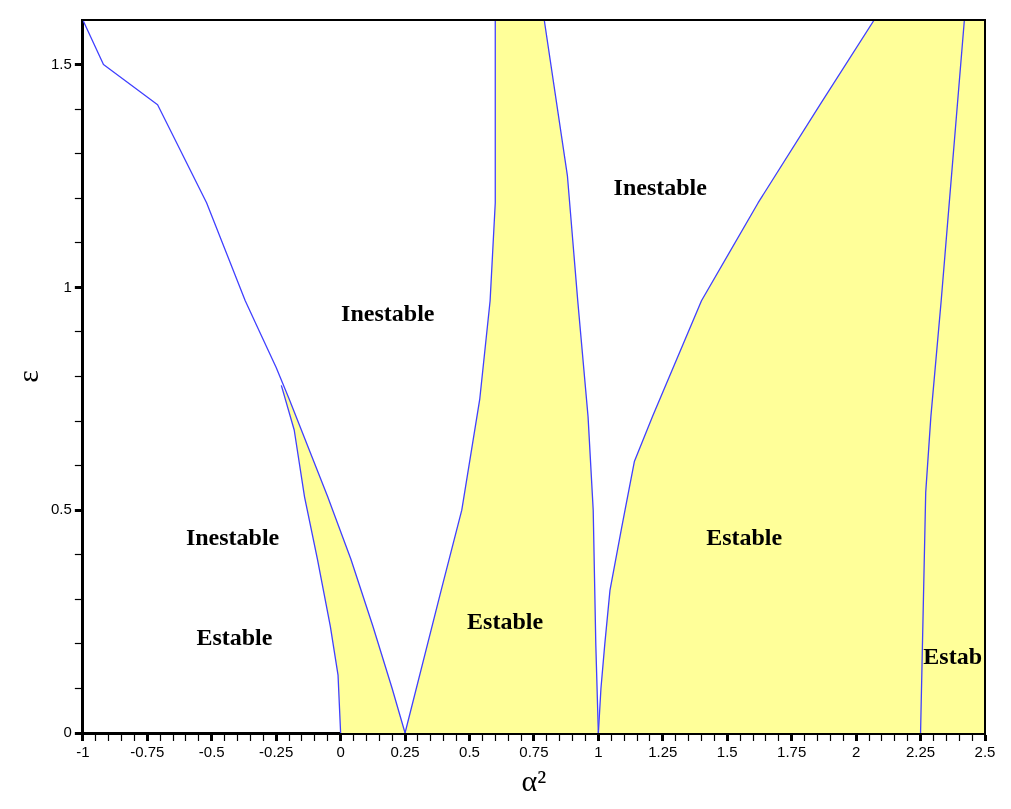 This screenshot has width=1011, height=809. I want to click on x-axis-title: α², so click(534, 780).